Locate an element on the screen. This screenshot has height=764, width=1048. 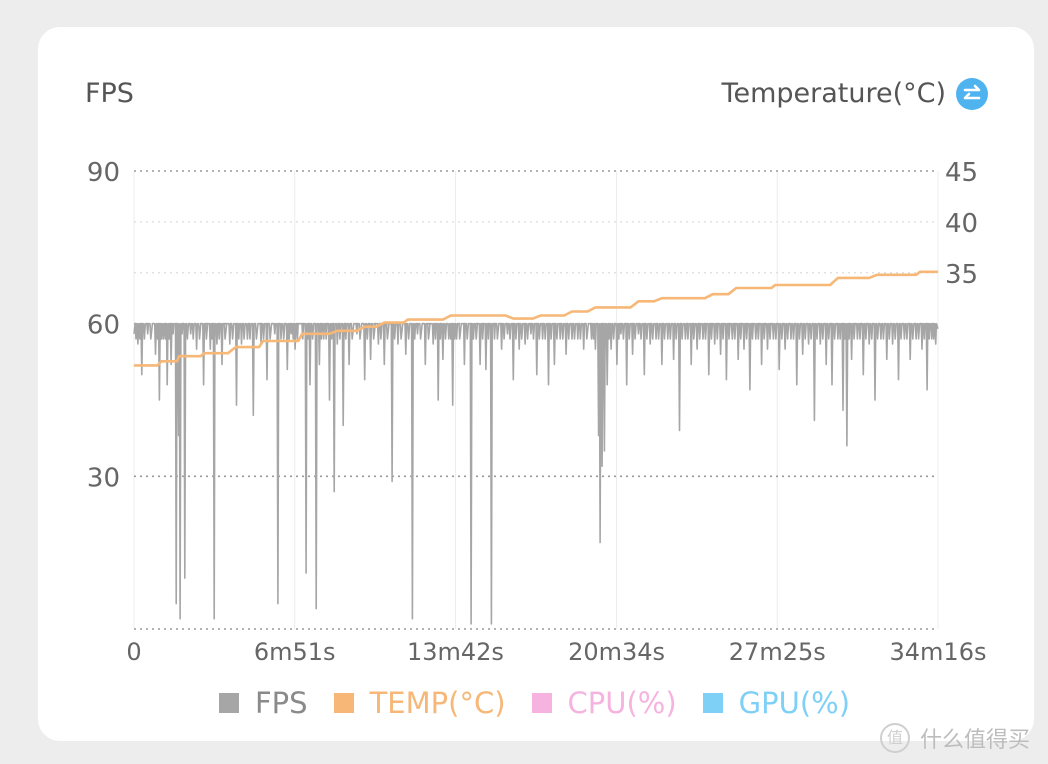
legend-swatch-temp is located at coordinates (343, 703).